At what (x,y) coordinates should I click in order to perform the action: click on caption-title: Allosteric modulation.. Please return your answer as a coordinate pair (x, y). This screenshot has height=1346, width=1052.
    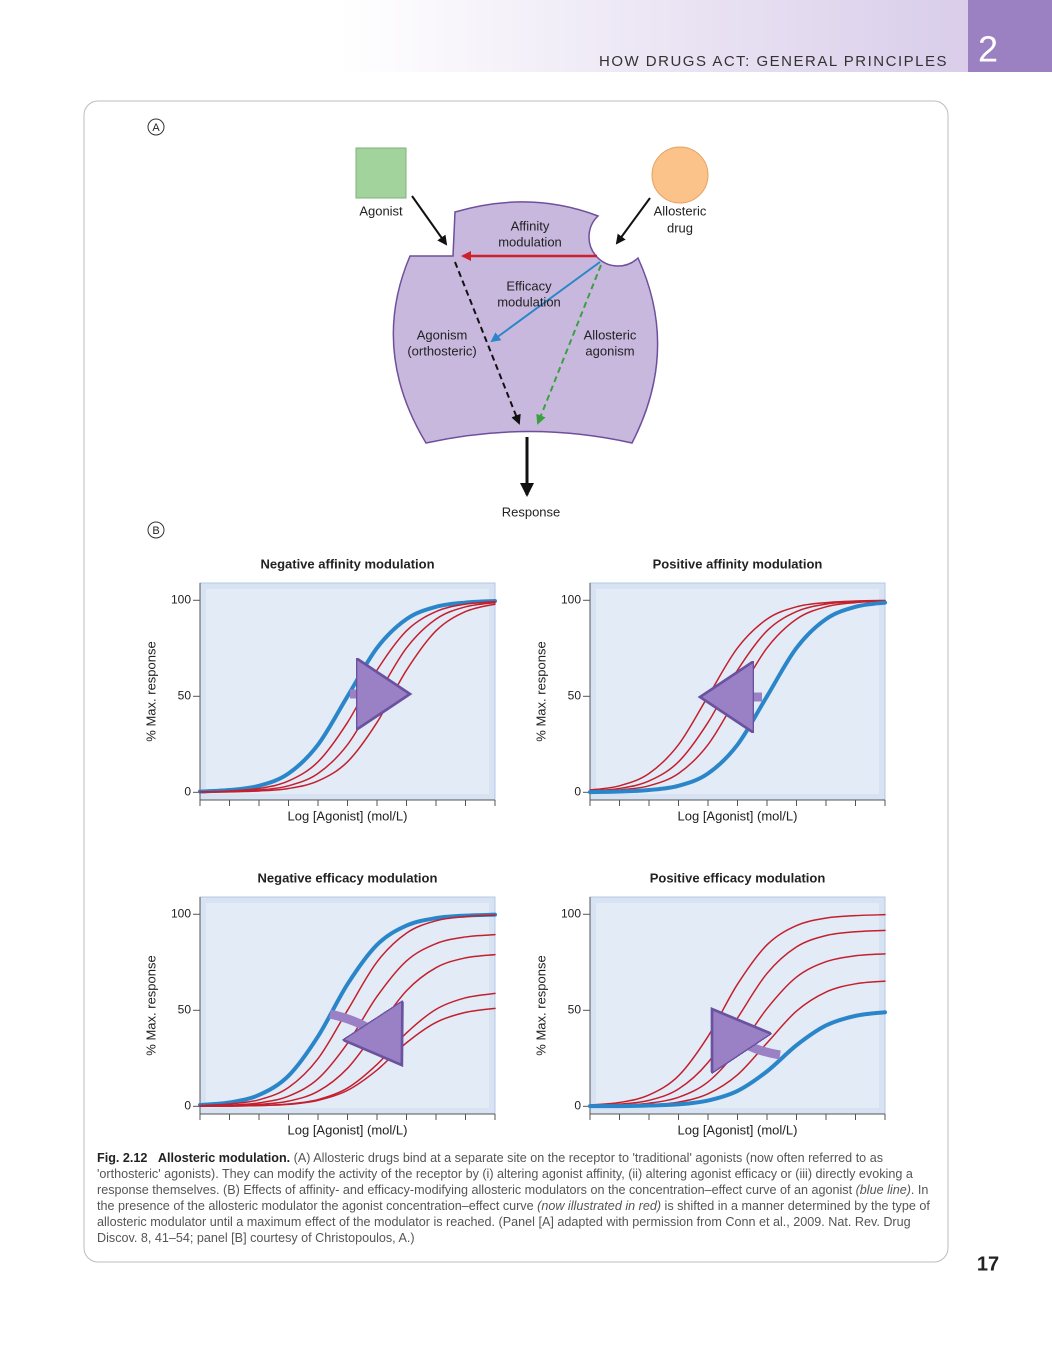
    Looking at the image, I should click on (224, 1158).